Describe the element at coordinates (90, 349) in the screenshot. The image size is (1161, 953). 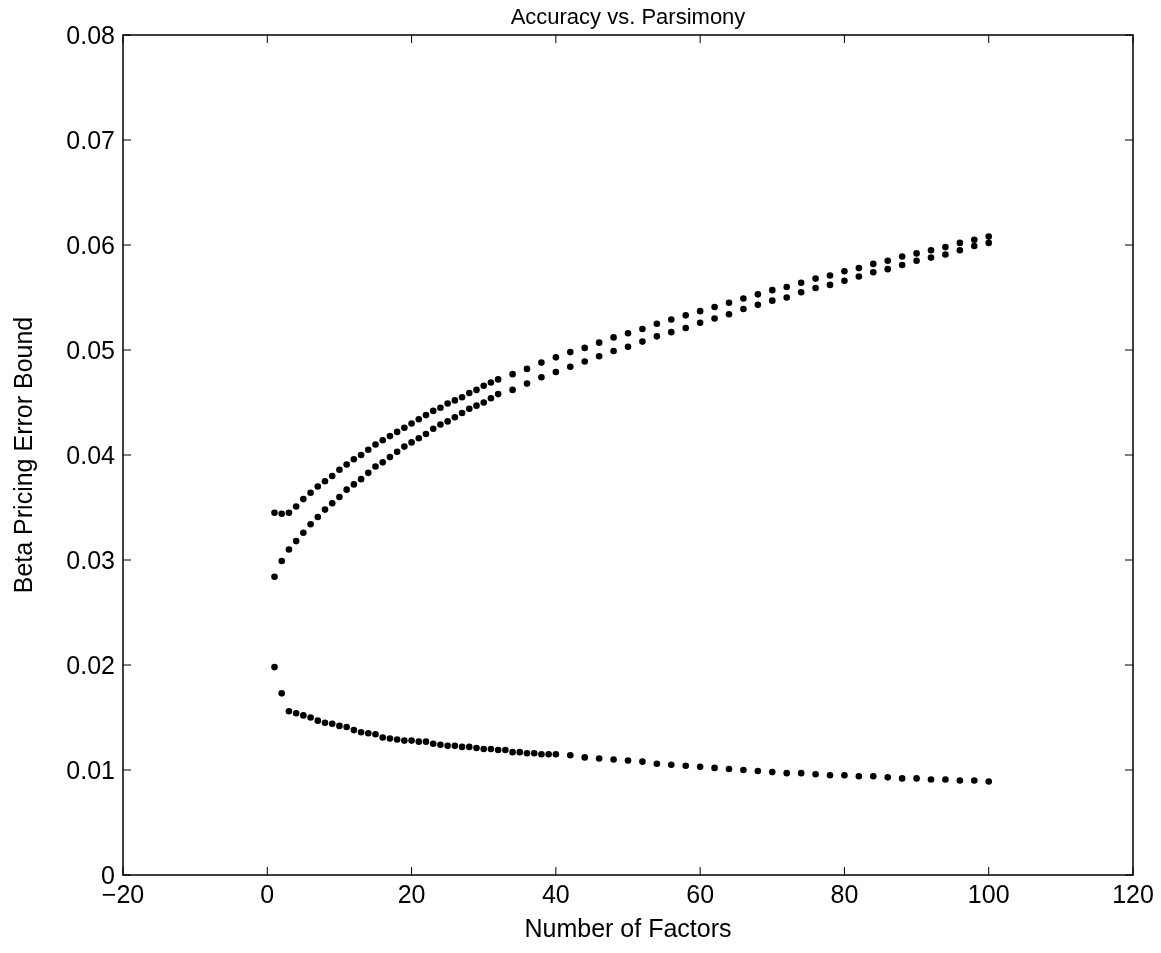
I see `y-tick-label: 0.05` at that location.